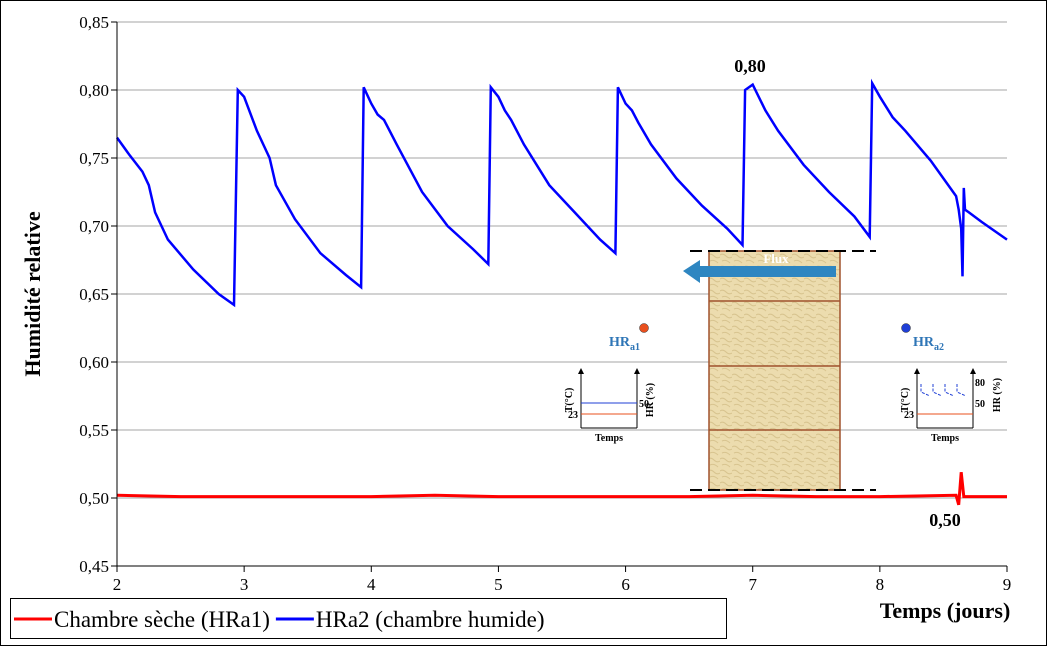 Image resolution: width=1047 pixels, height=651 pixels. I want to click on y-tick-label: 0,80, so click(94, 90).